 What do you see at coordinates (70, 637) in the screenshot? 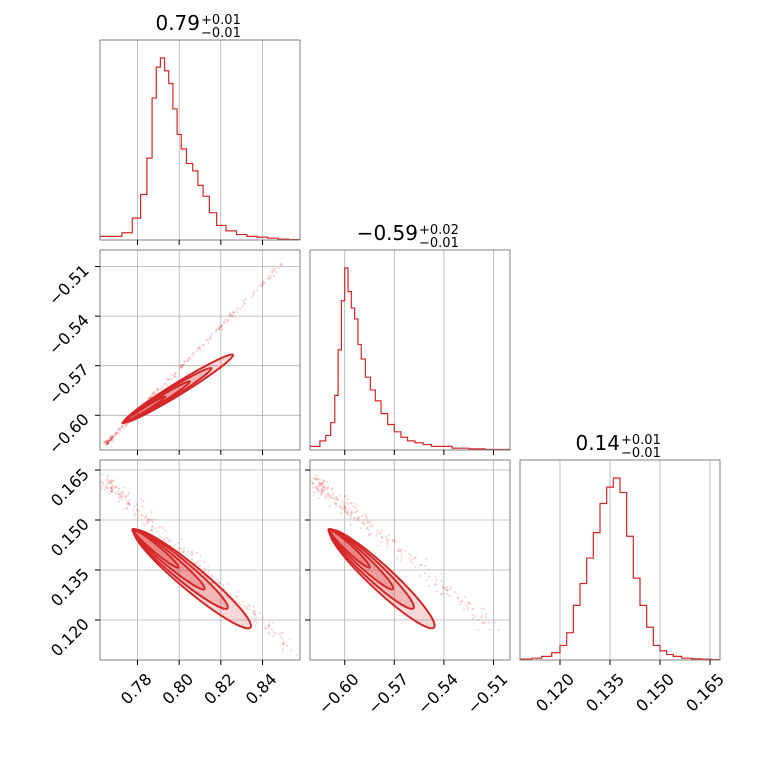
I see `y-tick-label-2-0: 0.120` at bounding box center [70, 637].